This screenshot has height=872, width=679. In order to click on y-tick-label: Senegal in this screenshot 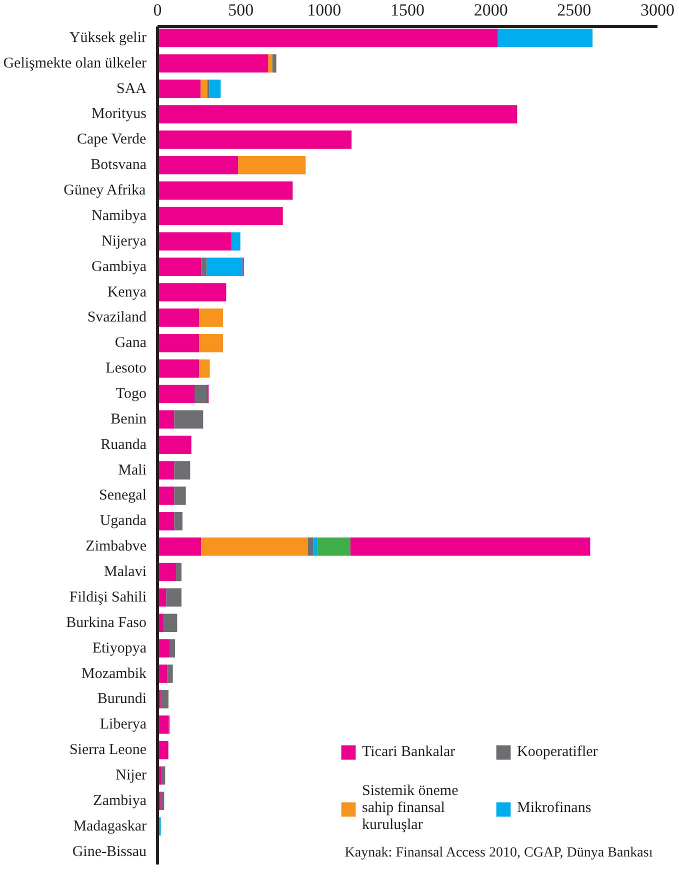, I will do `click(122, 496)`.